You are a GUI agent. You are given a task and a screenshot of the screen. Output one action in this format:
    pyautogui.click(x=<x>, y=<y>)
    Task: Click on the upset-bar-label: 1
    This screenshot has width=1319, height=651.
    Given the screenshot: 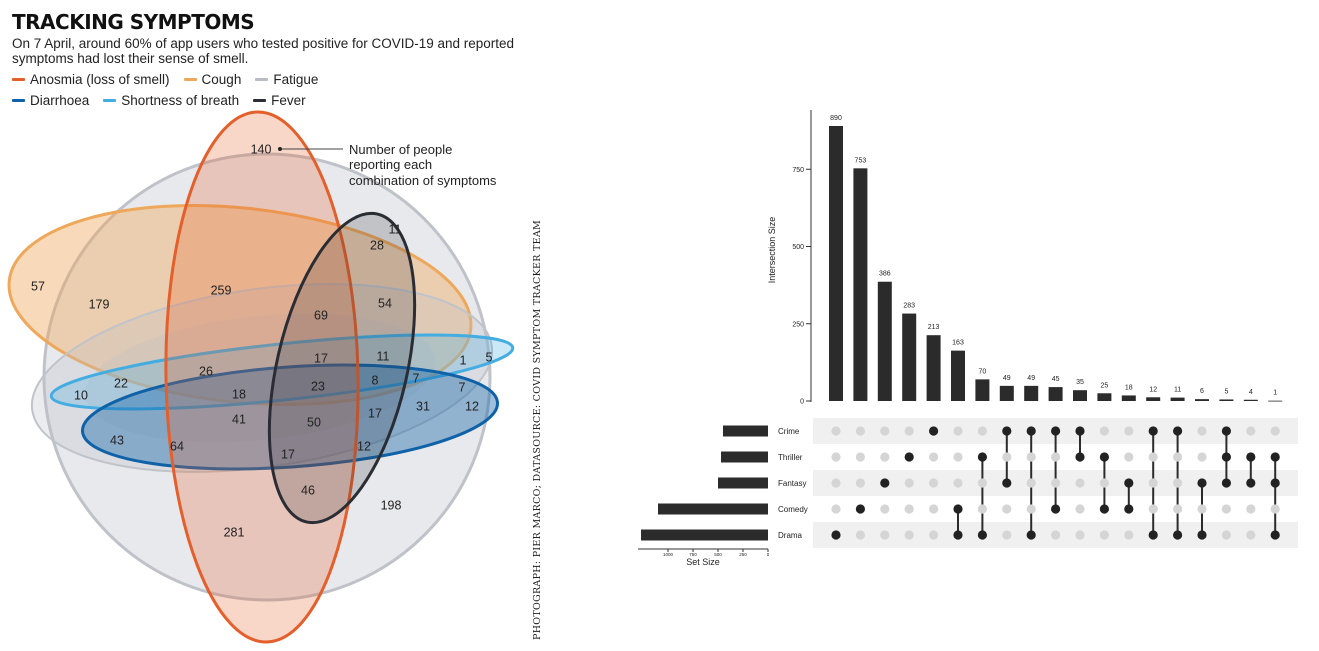 What is the action you would take?
    pyautogui.click(x=1275, y=393)
    